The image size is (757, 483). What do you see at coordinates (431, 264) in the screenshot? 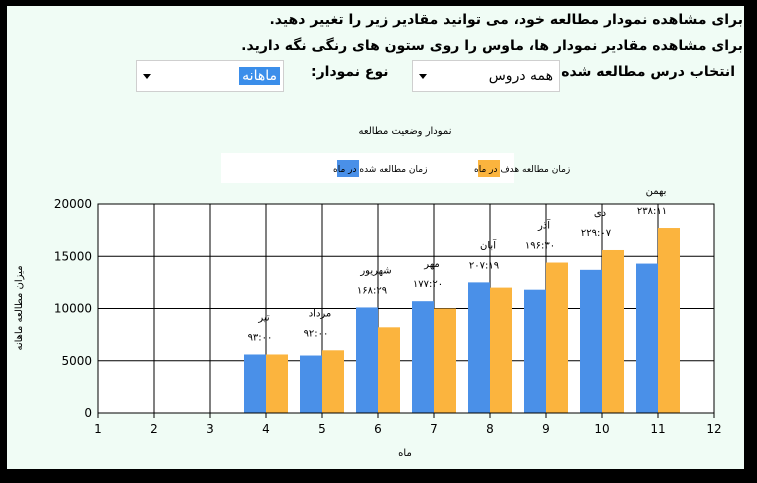
I see `bar-month-label: مهر` at bounding box center [431, 264].